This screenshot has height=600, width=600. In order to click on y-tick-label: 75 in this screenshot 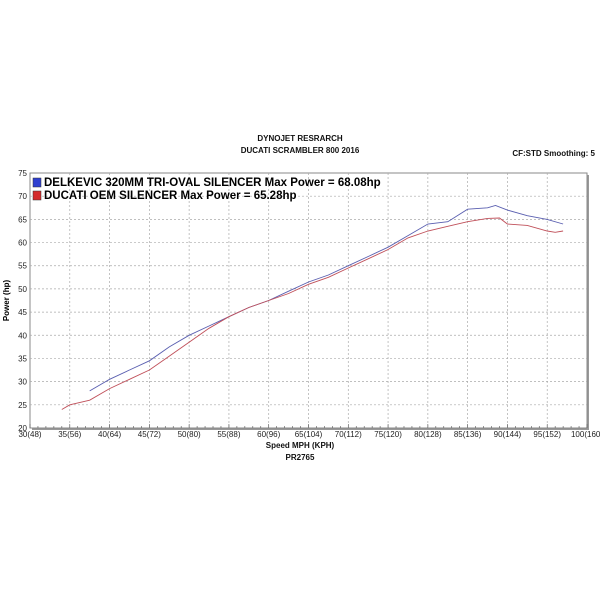, I will do `click(22, 173)`.